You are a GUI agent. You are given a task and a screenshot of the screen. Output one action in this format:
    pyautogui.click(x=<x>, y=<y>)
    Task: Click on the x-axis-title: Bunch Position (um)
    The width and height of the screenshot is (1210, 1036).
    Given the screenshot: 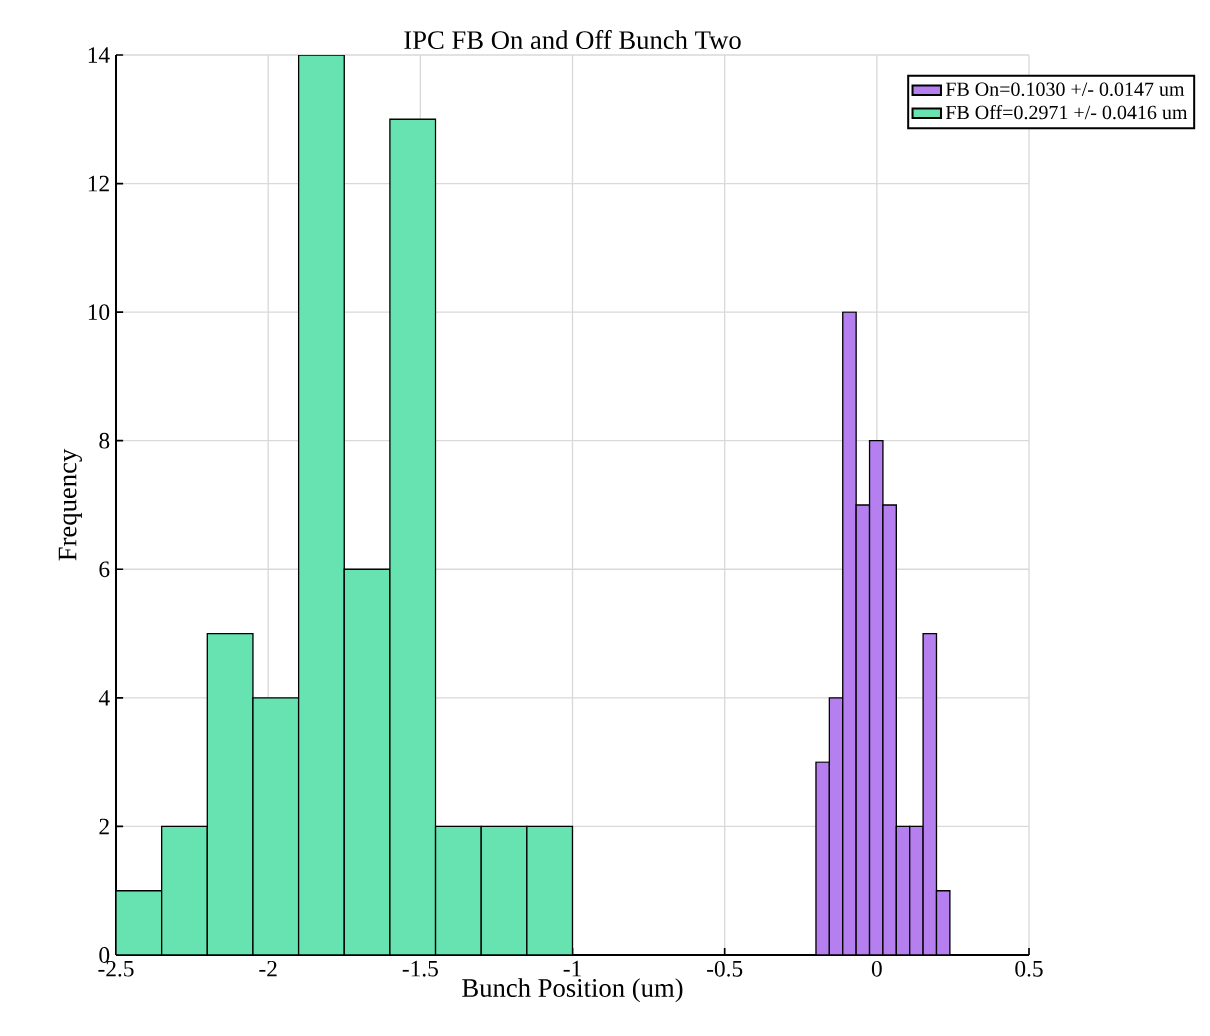 What is the action you would take?
    pyautogui.click(x=572, y=990)
    